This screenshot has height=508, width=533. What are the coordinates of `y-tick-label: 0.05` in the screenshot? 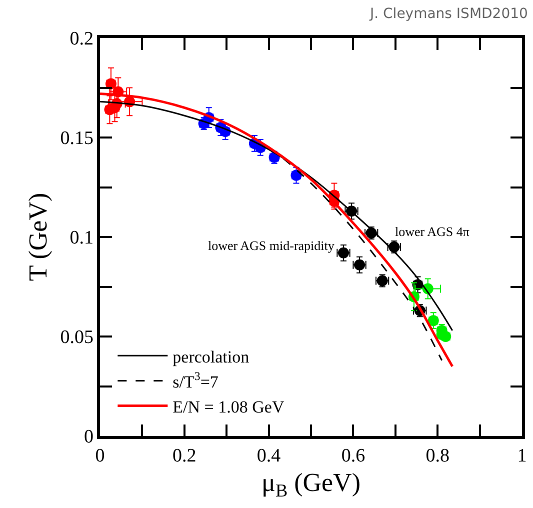 It's located at (77, 337).